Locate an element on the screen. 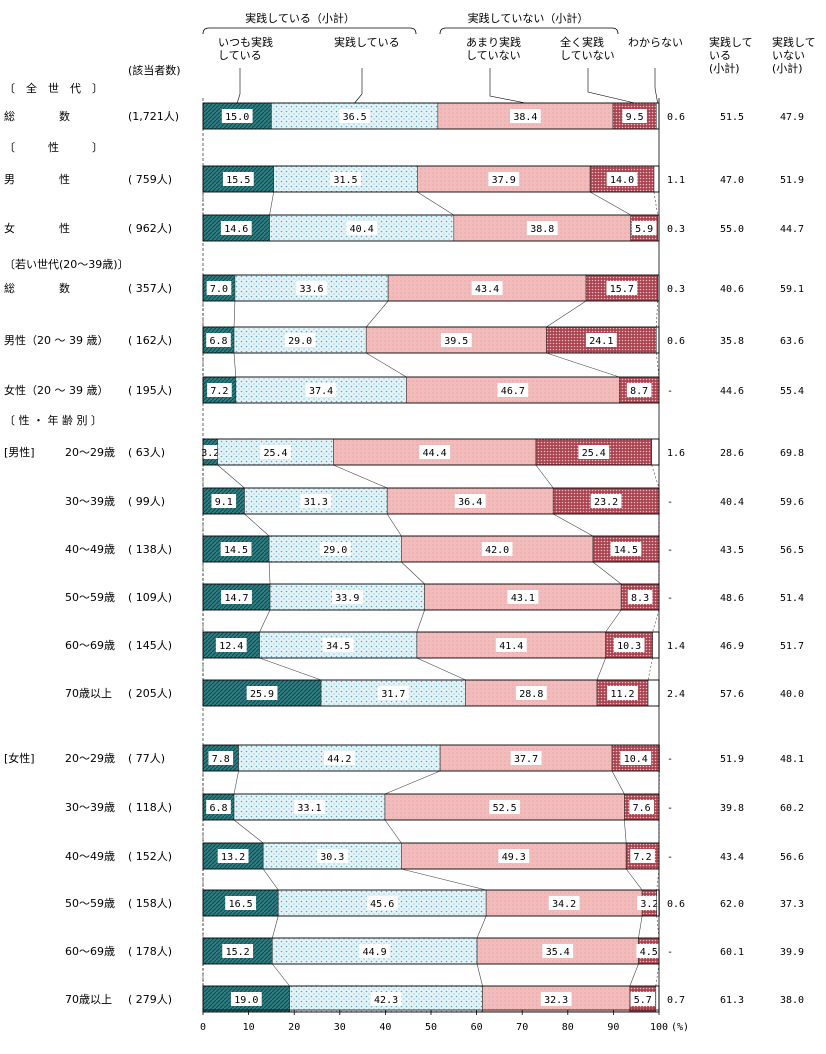 The height and width of the screenshot is (1054, 826). row-label: 男 性 is located at coordinates (37, 179).